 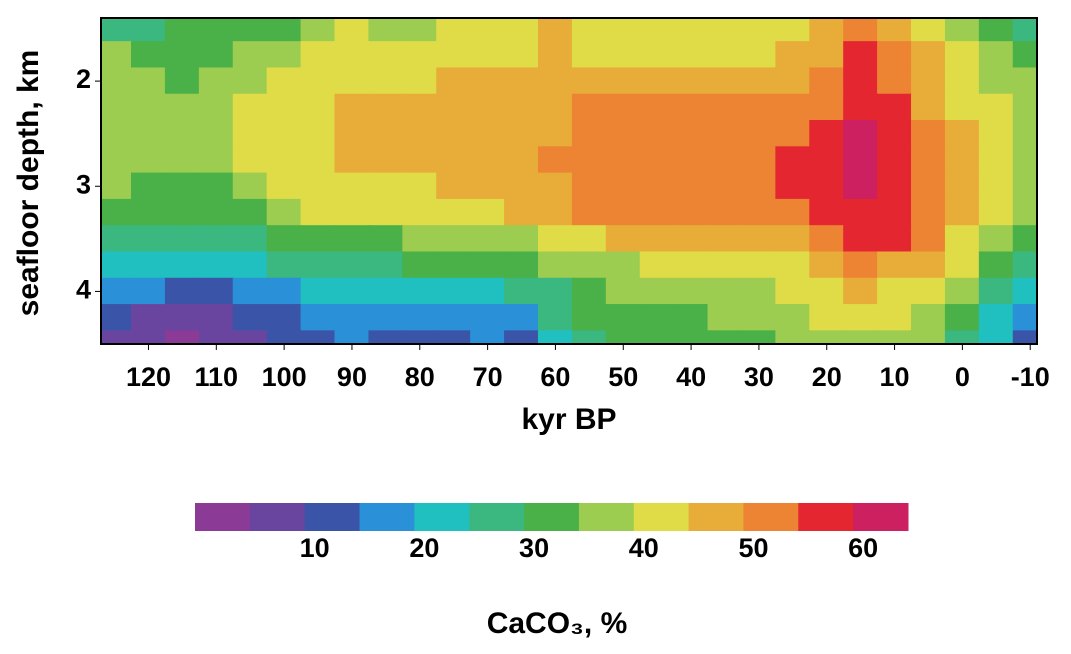 I want to click on x-tick-label: 40, so click(x=691, y=377).